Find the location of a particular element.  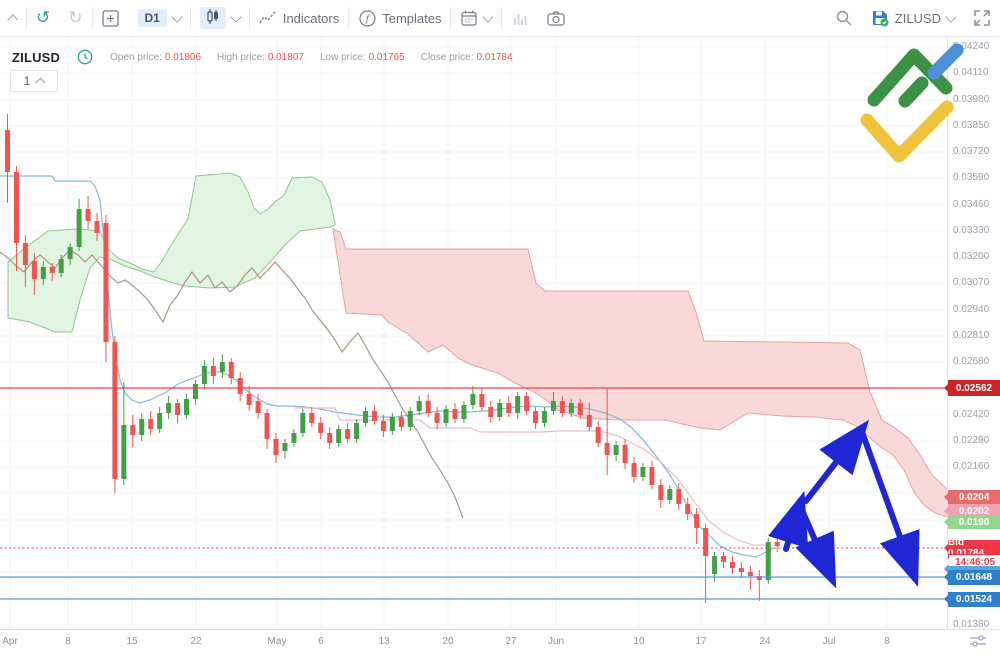

redo-button: ↻ is located at coordinates (75, 18).